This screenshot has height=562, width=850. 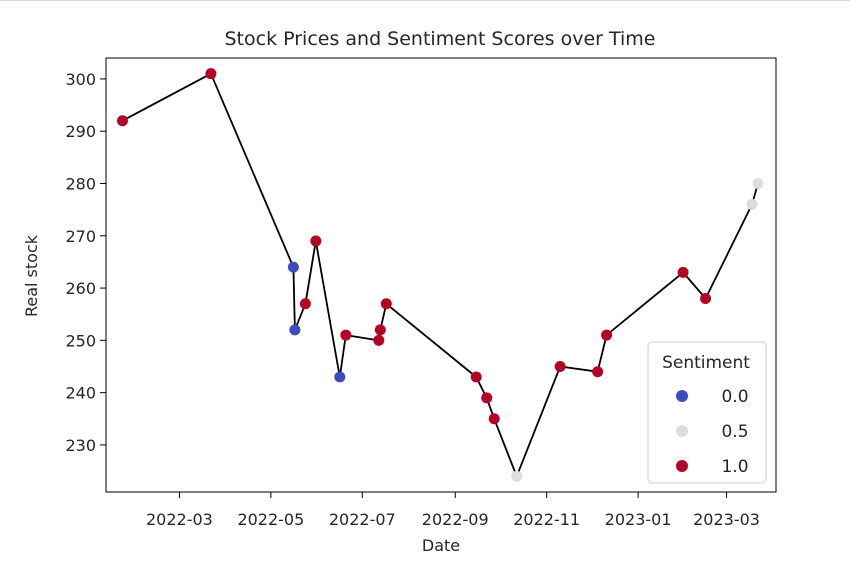 I want to click on x-tick-label: 2023-03, so click(x=726, y=519).